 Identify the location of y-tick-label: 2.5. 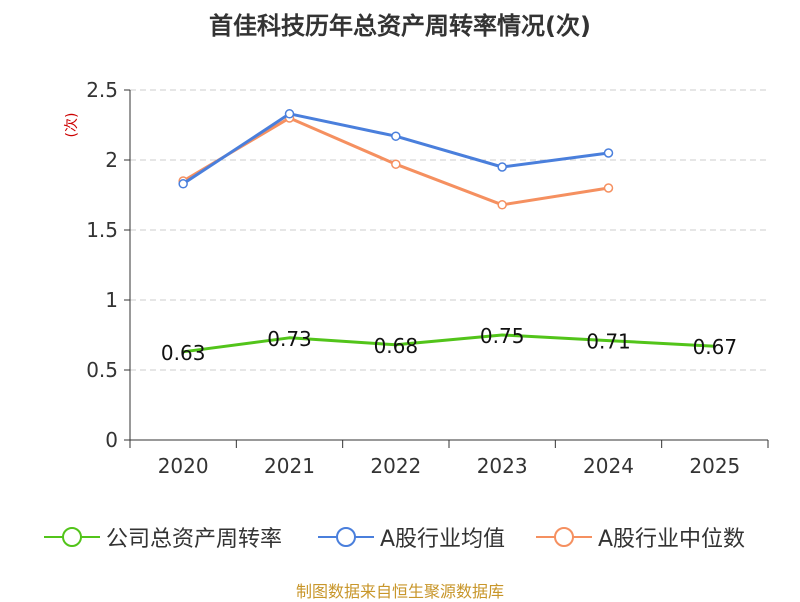
(102, 90).